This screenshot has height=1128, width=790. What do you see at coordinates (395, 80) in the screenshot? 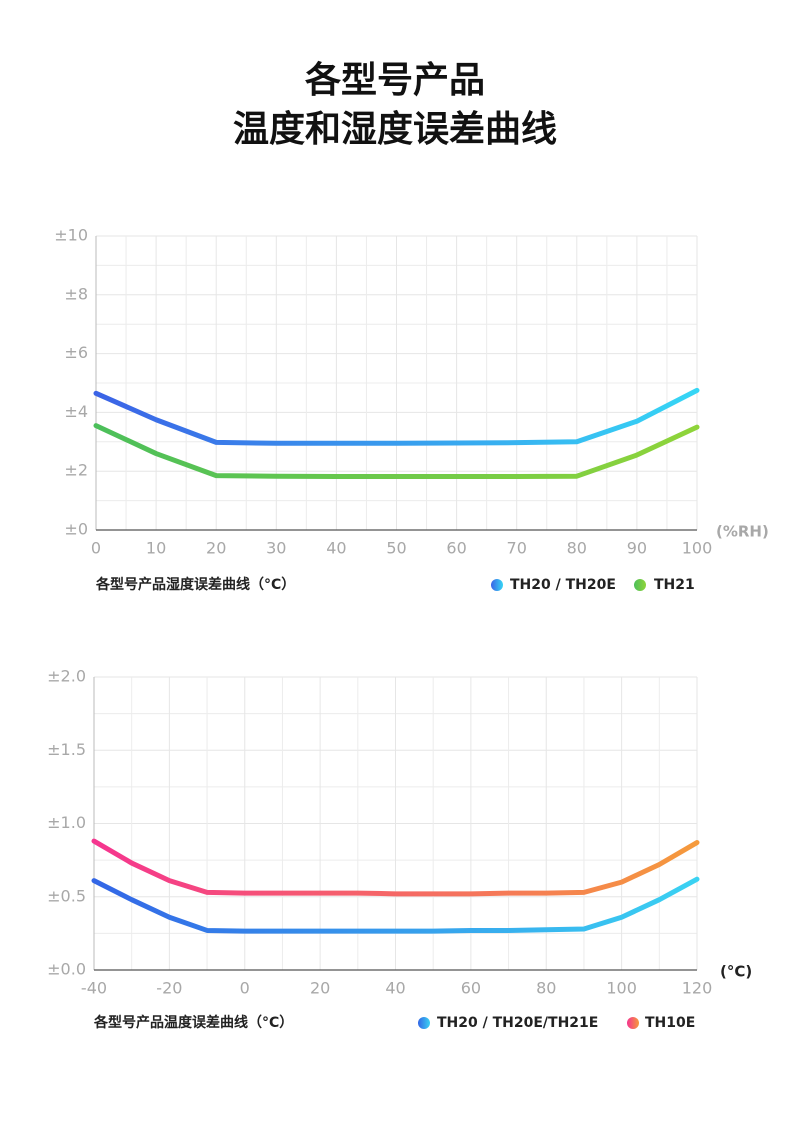
I see `page-title: 各型号产品` at bounding box center [395, 80].